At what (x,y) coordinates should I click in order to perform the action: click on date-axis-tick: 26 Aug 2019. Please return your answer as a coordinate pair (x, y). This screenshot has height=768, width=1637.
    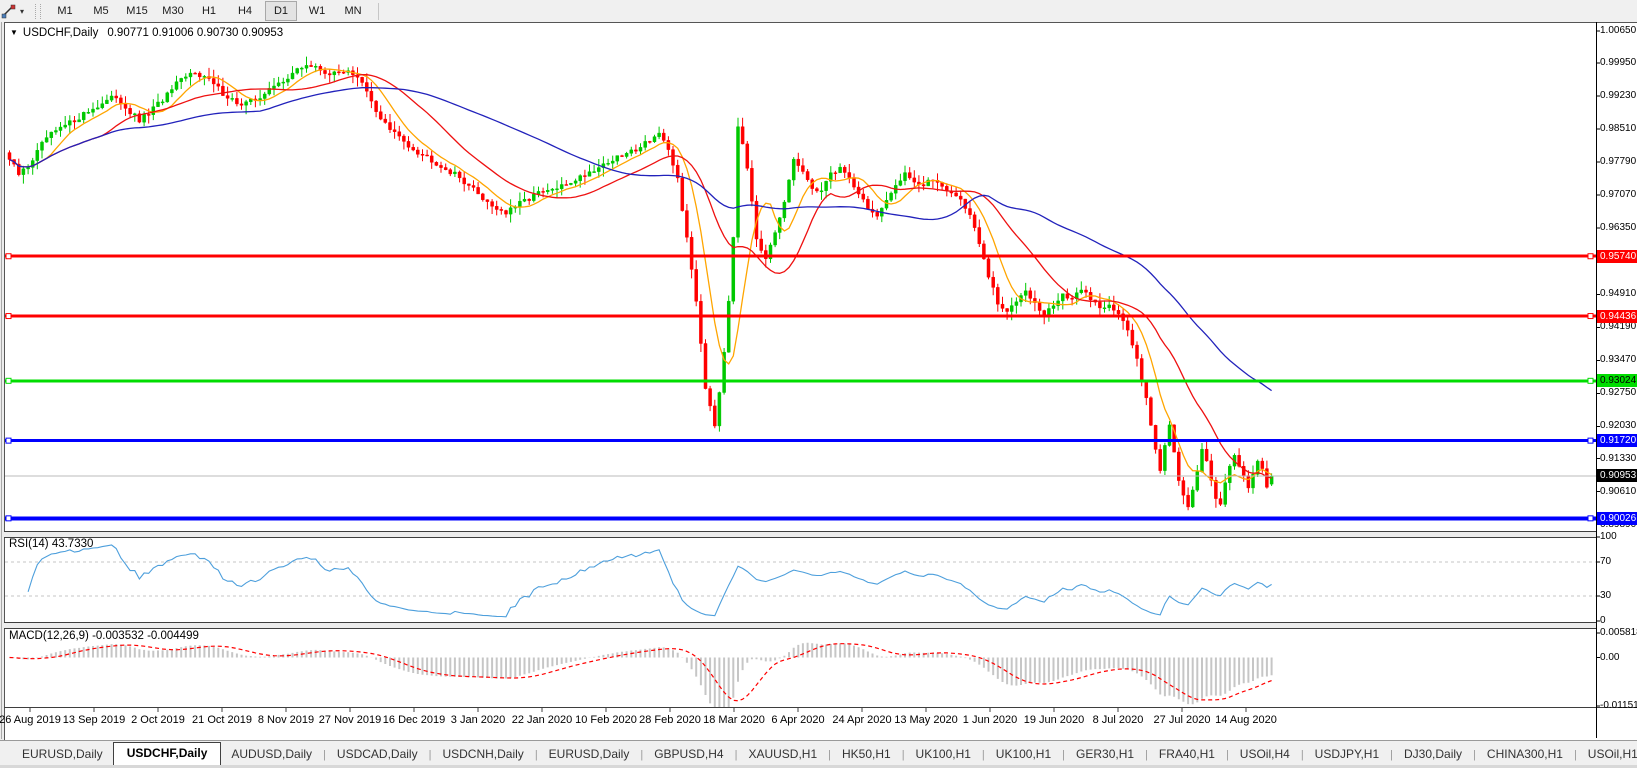
    Looking at the image, I should click on (30, 720).